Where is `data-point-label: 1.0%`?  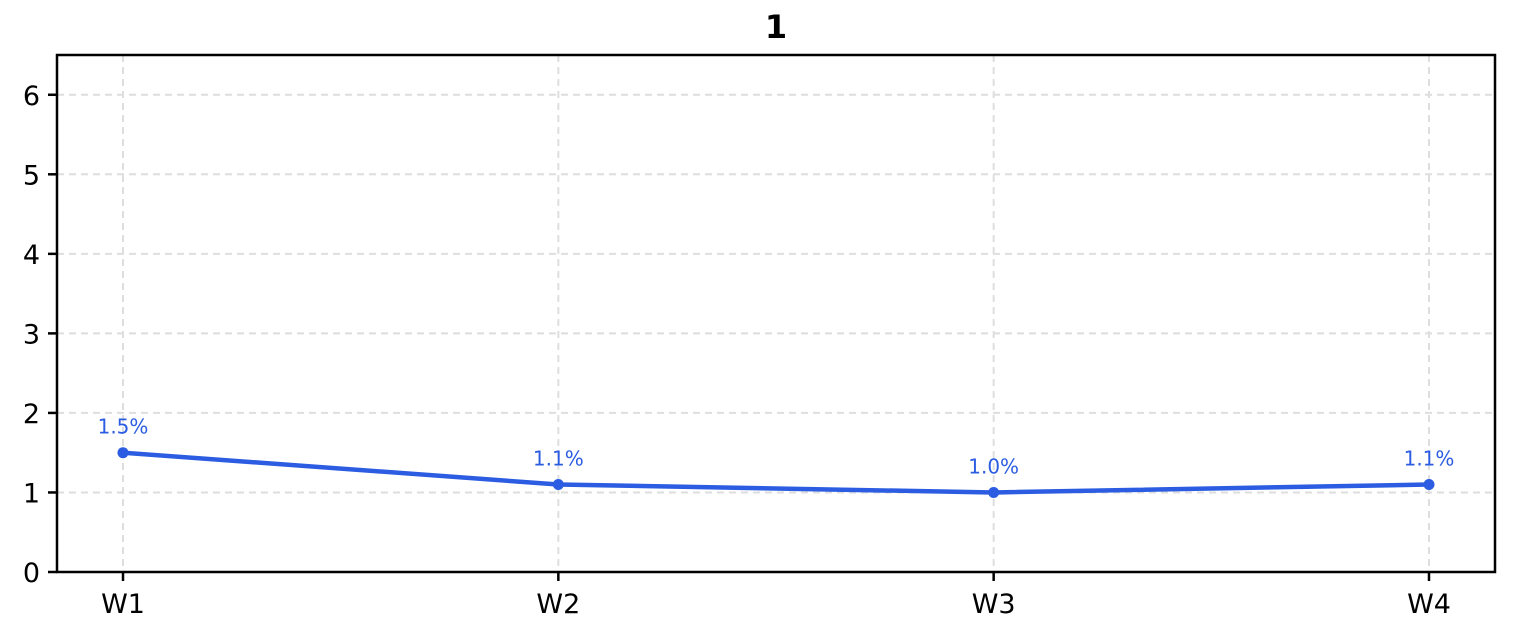
data-point-label: 1.0% is located at coordinates (993, 466).